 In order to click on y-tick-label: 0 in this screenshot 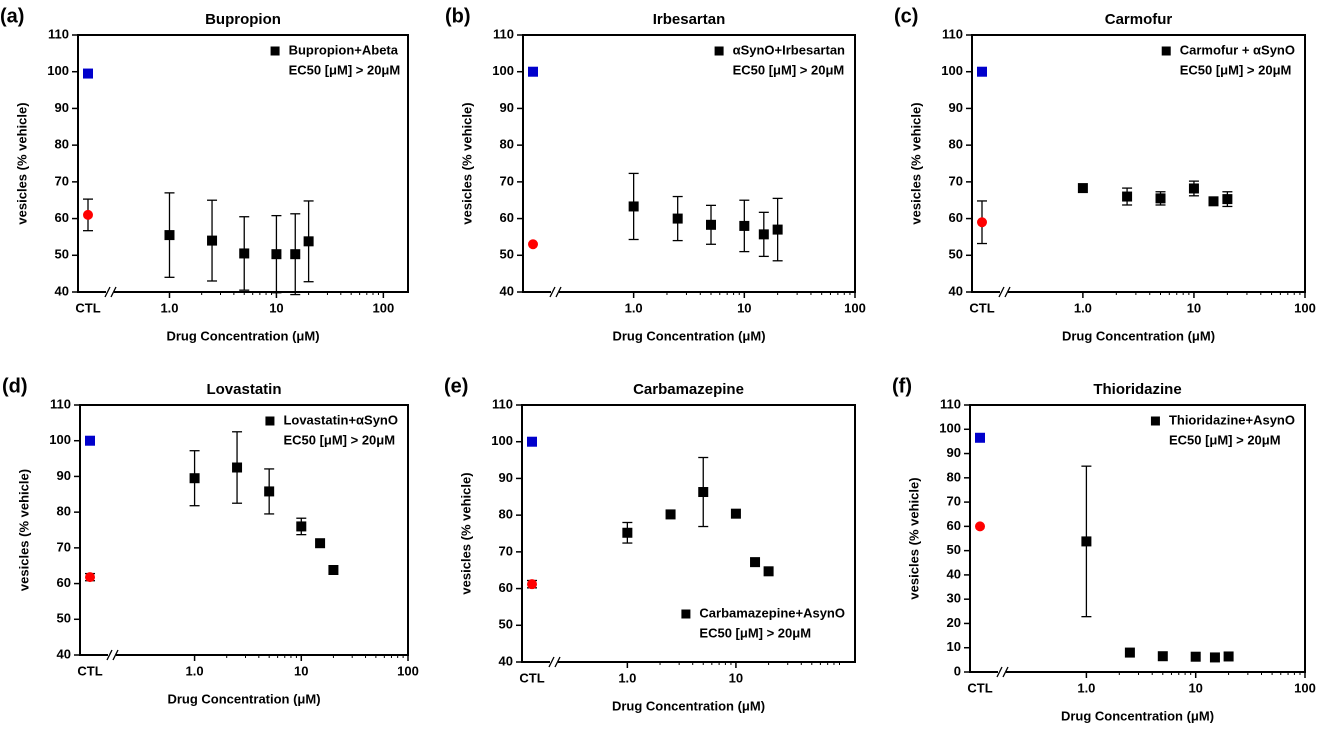, I will do `click(957, 670)`.